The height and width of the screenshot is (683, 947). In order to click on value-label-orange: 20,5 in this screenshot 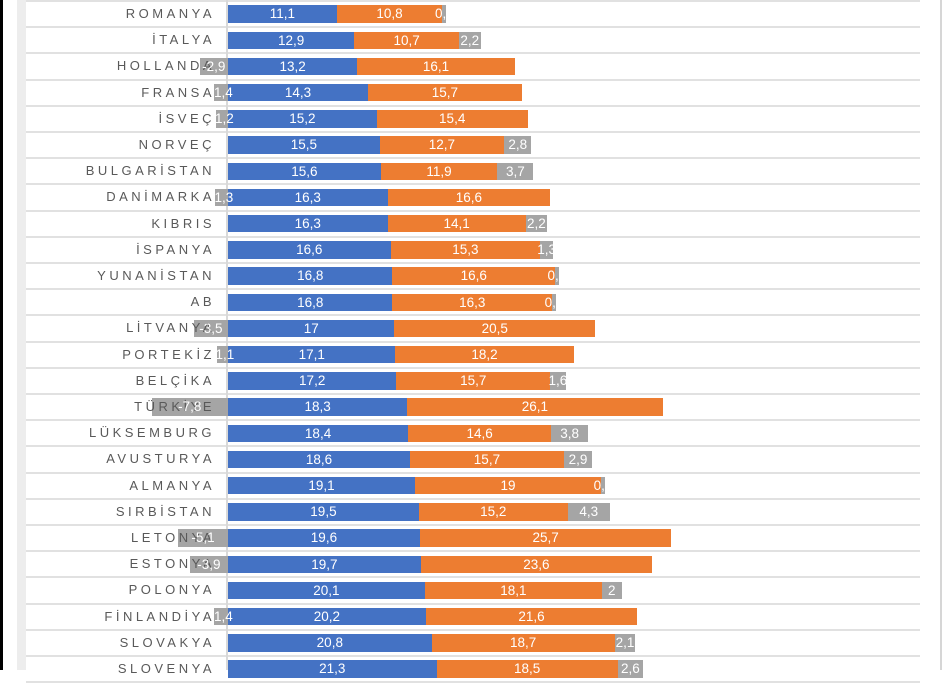, I will do `click(494, 328)`.